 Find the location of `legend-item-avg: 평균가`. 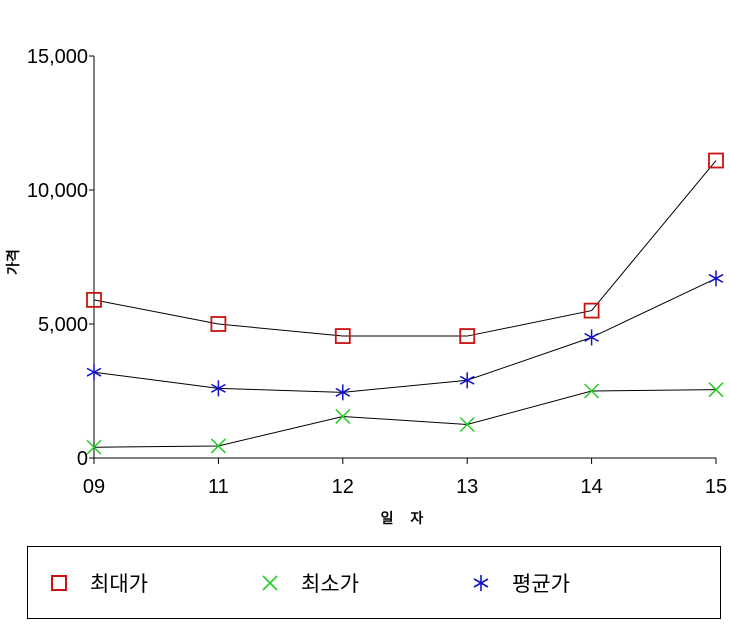

legend-item-avg: 평균가 is located at coordinates (521, 582).